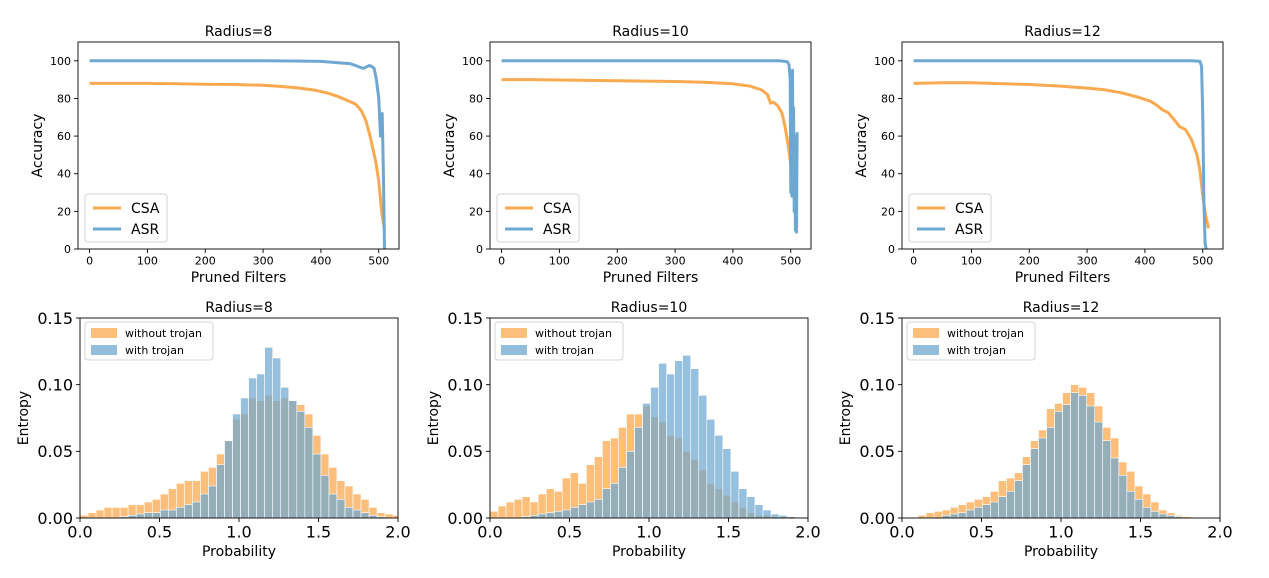 The image size is (1269, 578). What do you see at coordinates (1061, 308) in the screenshot?
I see `chart-title: Radius=12` at bounding box center [1061, 308].